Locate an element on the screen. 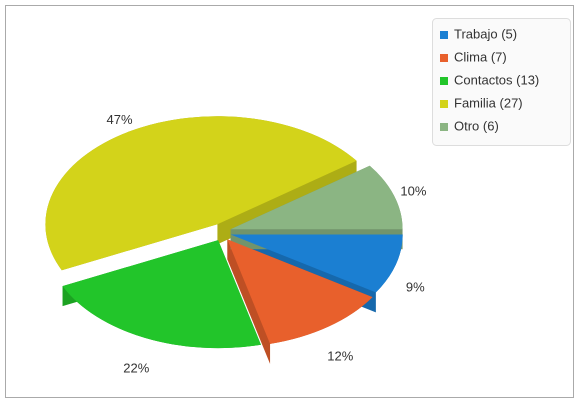 The width and height of the screenshot is (579, 403). legend-label: Otro (6) is located at coordinates (476, 125).